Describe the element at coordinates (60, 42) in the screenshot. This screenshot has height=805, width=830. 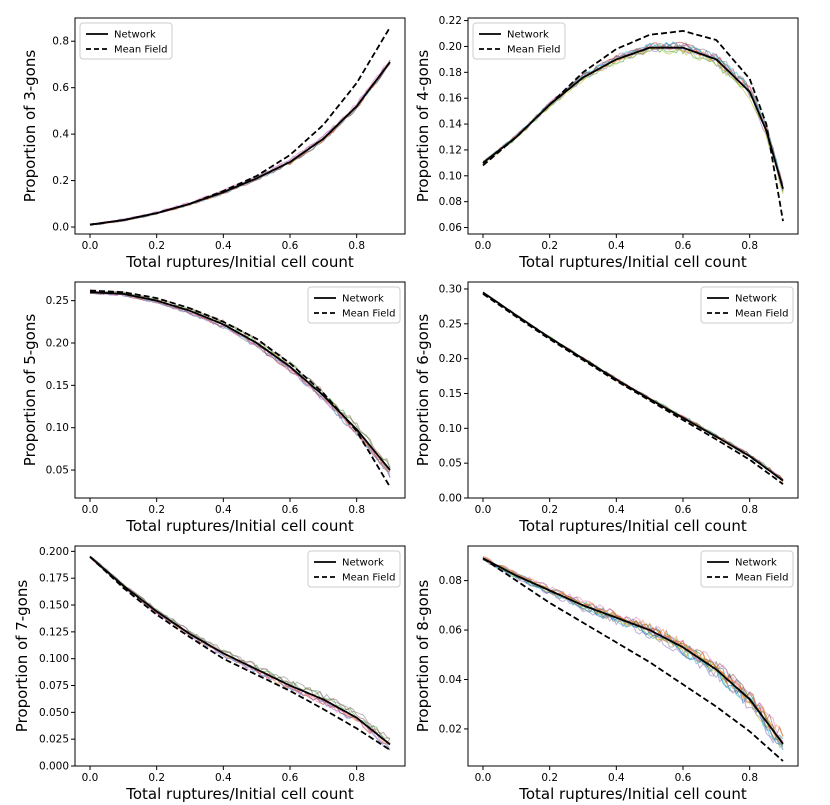
I see `y-tick-label: 0.8` at that location.